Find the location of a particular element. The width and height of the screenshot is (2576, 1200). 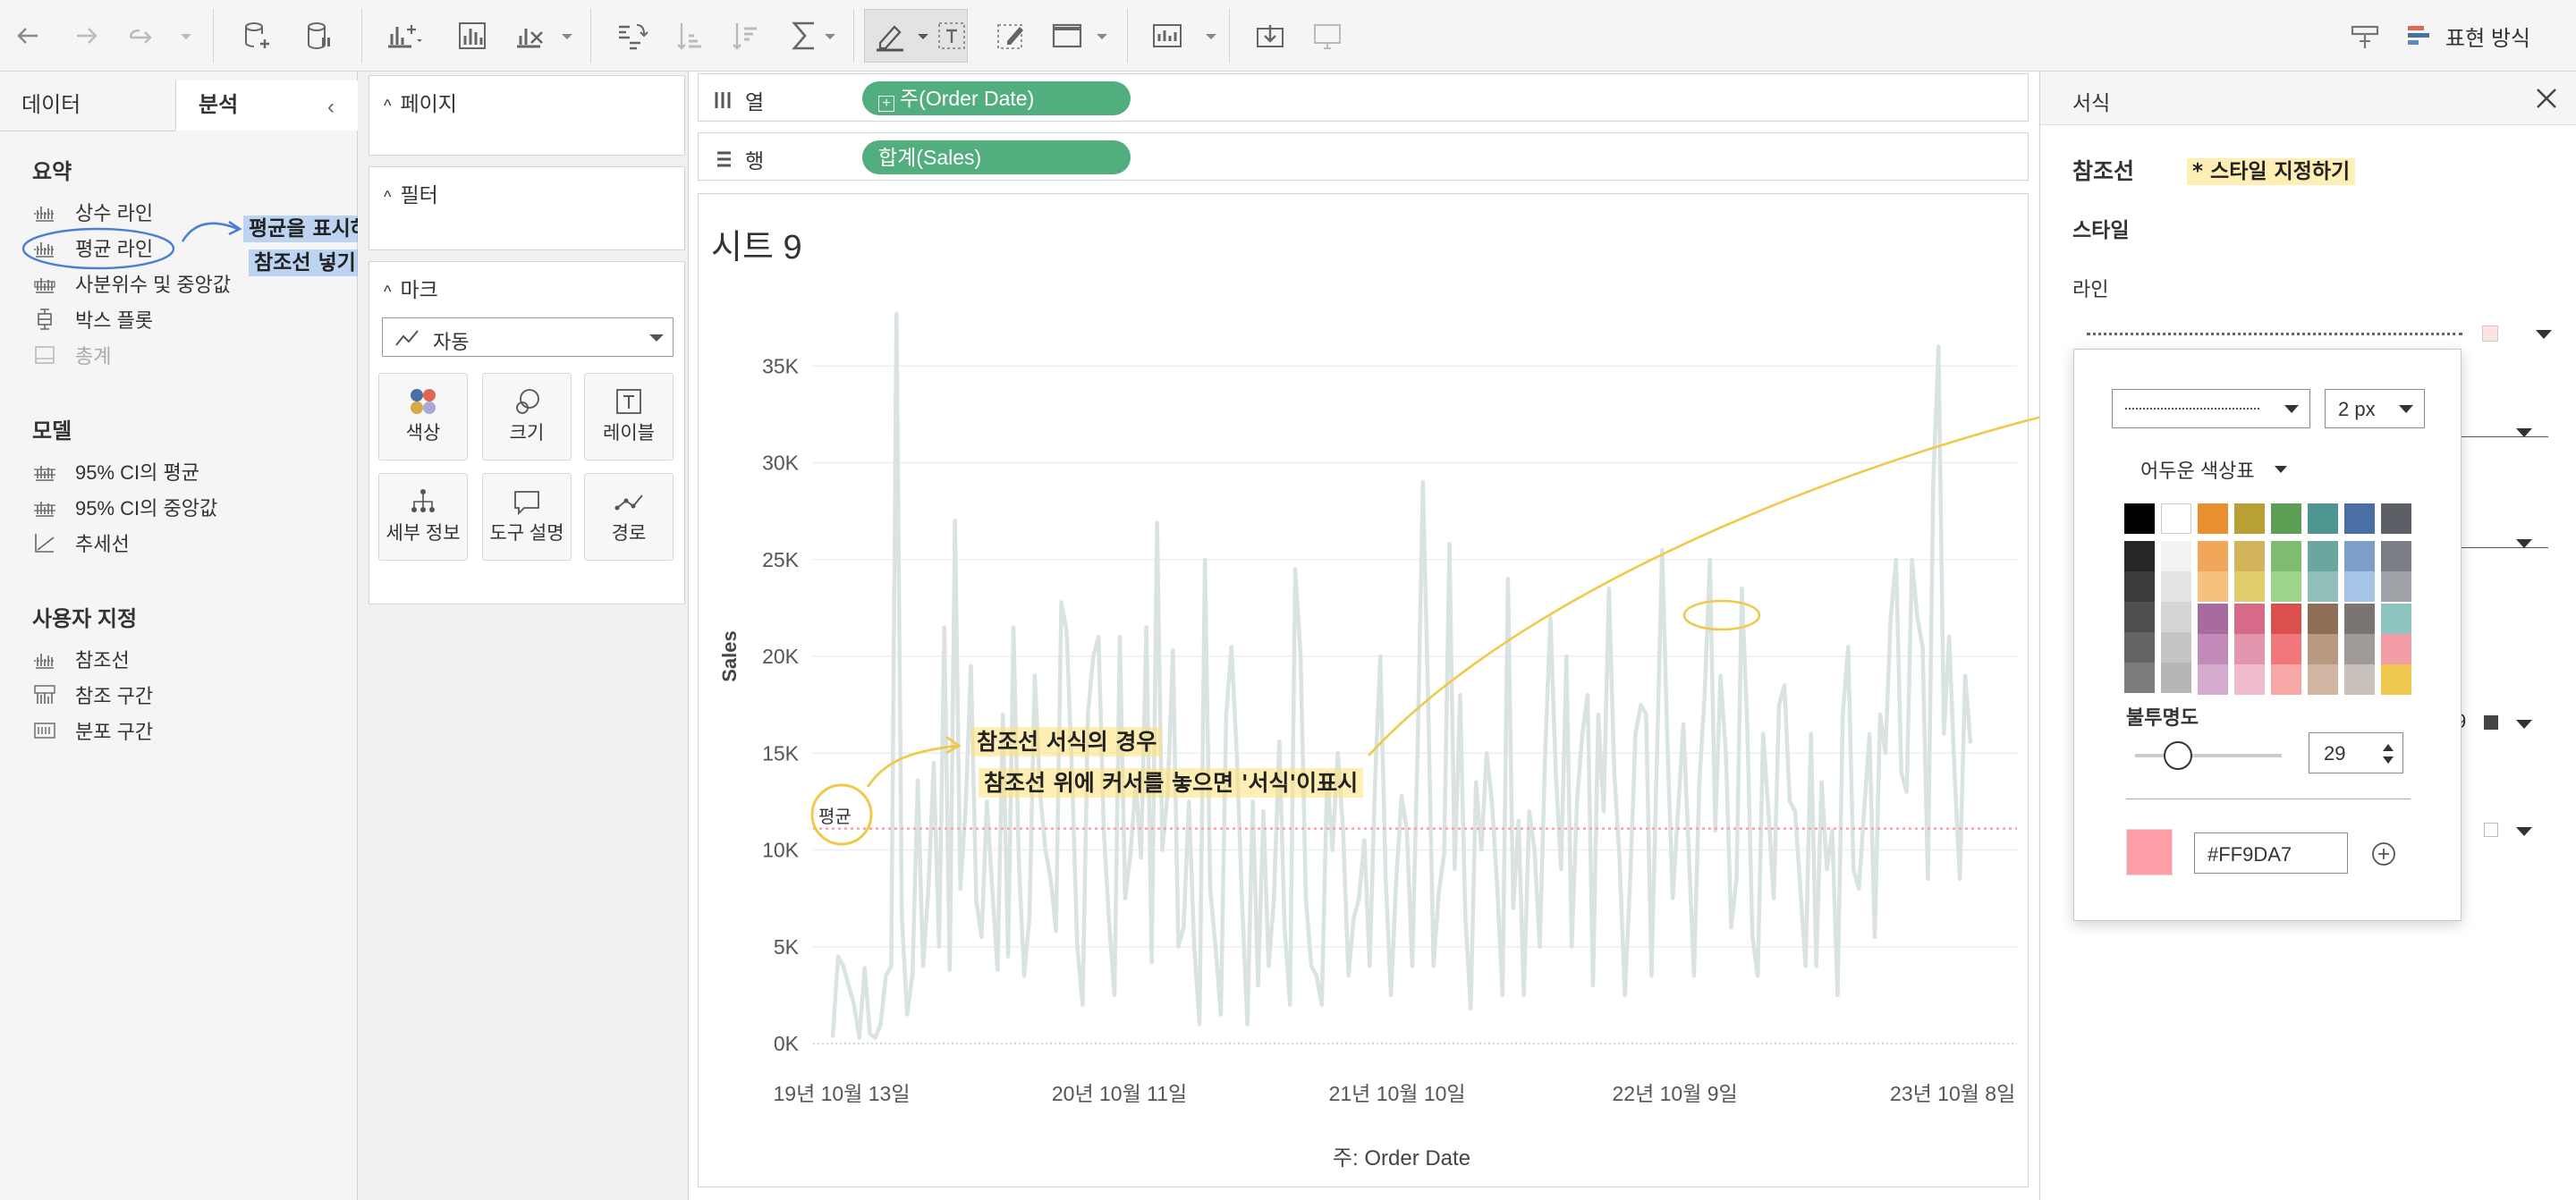

spinner-arrows-icon is located at coordinates (2388, 754).